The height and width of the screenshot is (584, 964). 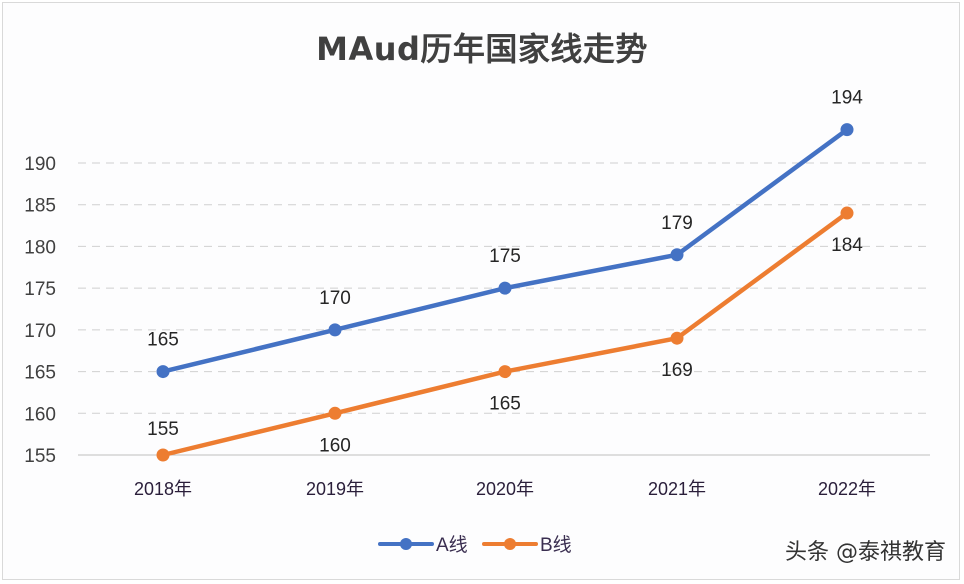 I want to click on legend-item-a: A线, so click(x=423, y=545).